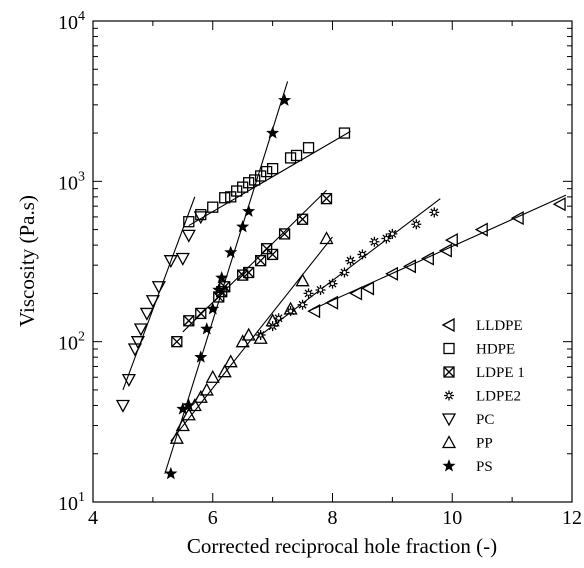 The width and height of the screenshot is (584, 568). Describe the element at coordinates (498, 397) in the screenshot. I see `legend-label: LDPE2` at that location.